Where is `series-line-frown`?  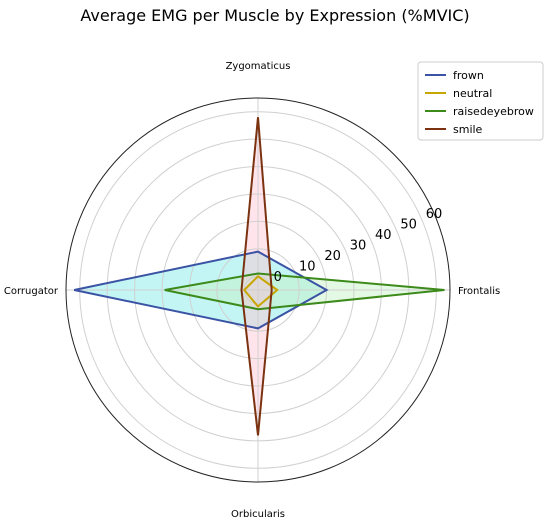
series-line-frown is located at coordinates (201, 290).